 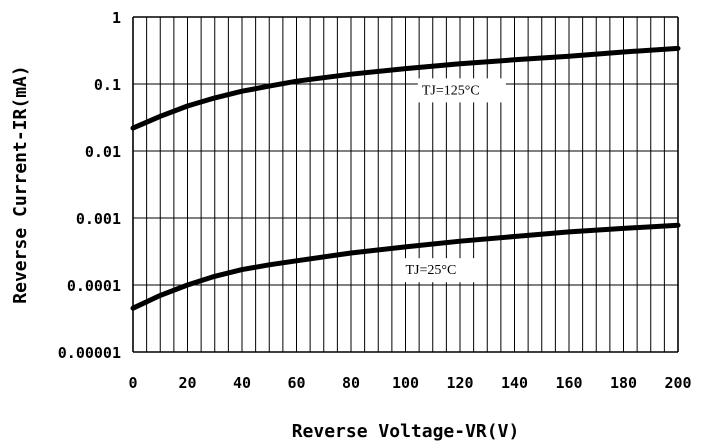 I want to click on x-tick-label: 20, so click(x=187, y=383).